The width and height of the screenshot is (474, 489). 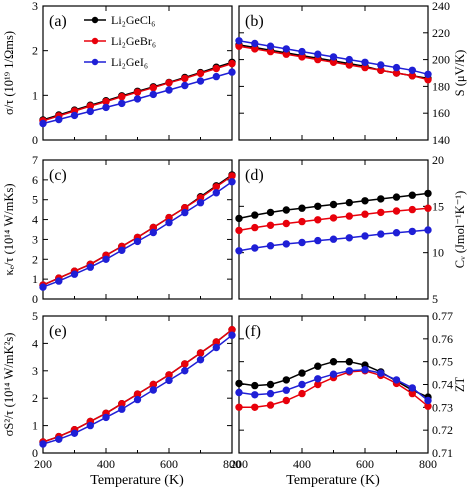 What do you see at coordinates (35, 51) in the screenshot?
I see `panel-a-y-tick-label: 2` at bounding box center [35, 51].